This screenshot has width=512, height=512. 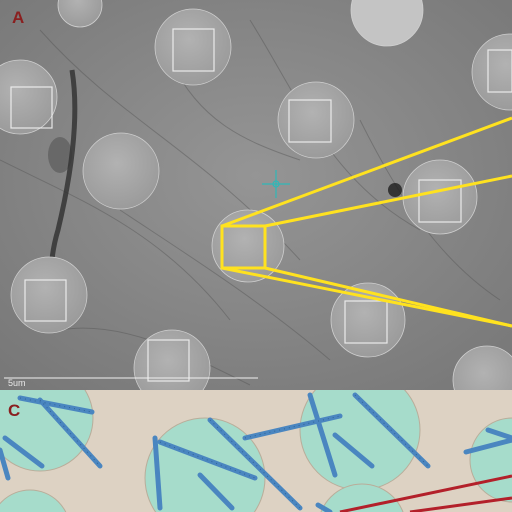 I want to click on crosshair-cursor, so click(x=276, y=184).